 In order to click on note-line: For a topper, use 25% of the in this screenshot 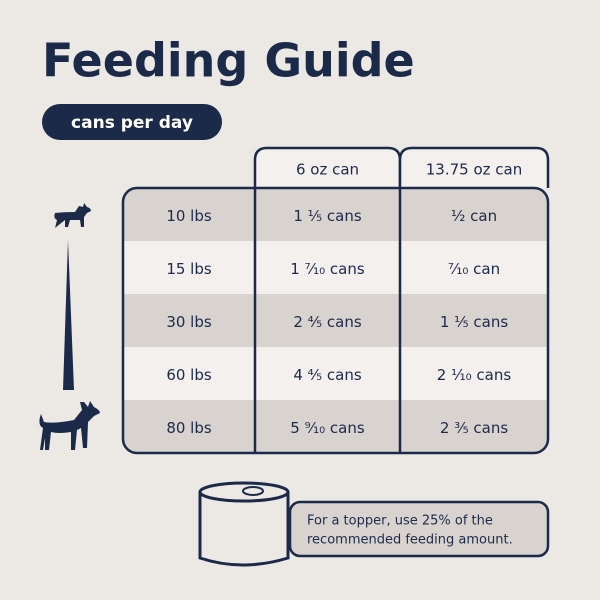, I will do `click(400, 521)`.